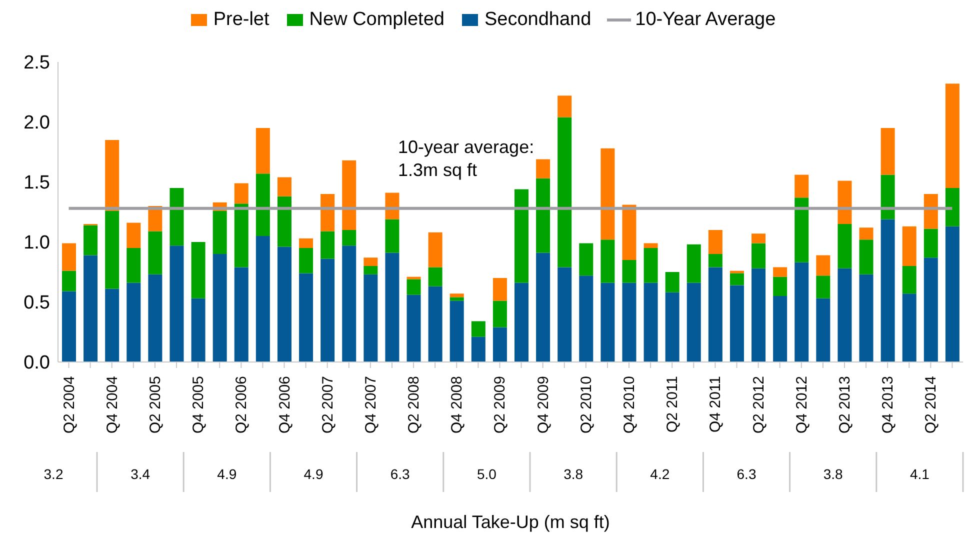  Describe the element at coordinates (199, 405) in the screenshot. I see `x-tick-label: Q4 2005` at that location.